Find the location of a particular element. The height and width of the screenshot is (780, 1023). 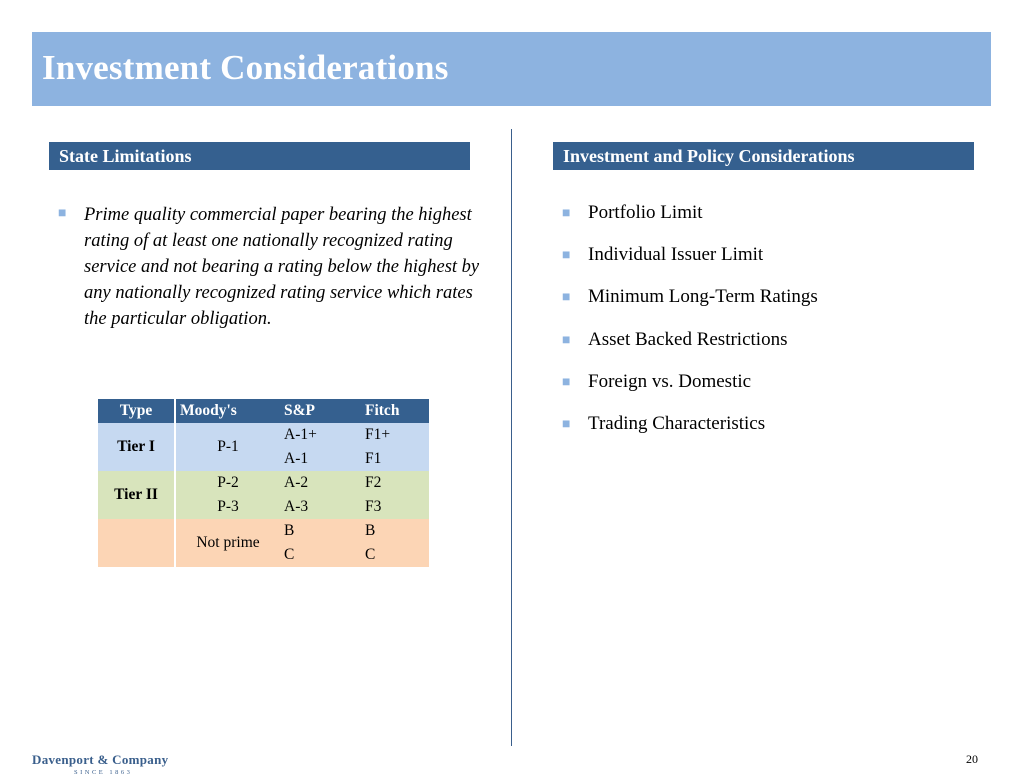

title-bar: Investment Considerations is located at coordinates (511, 69).